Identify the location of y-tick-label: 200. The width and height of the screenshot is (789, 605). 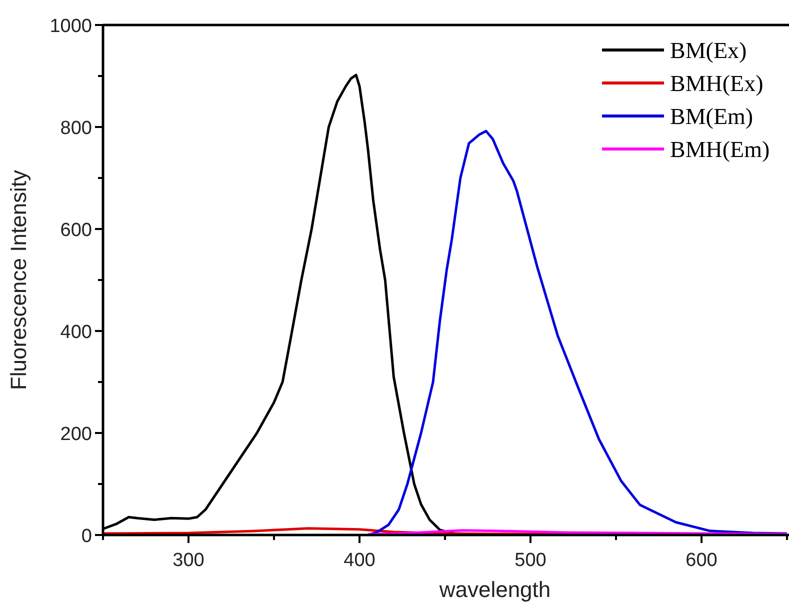
(76, 434).